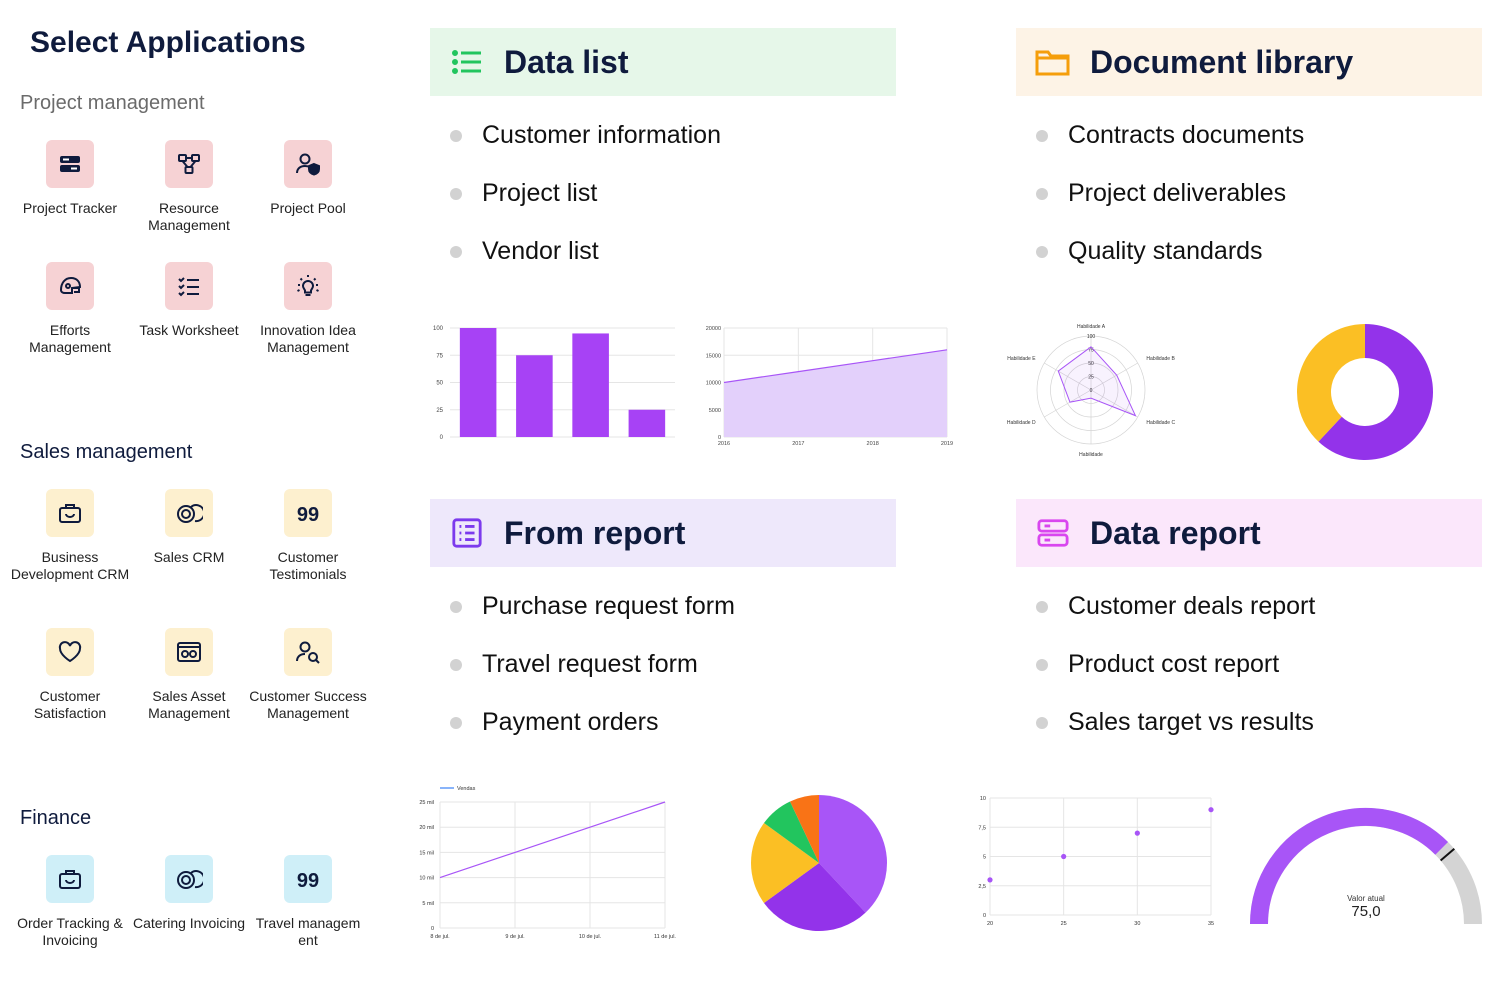 The image size is (1512, 982). I want to click on panel-header-data-report: Data report, so click(1249, 533).